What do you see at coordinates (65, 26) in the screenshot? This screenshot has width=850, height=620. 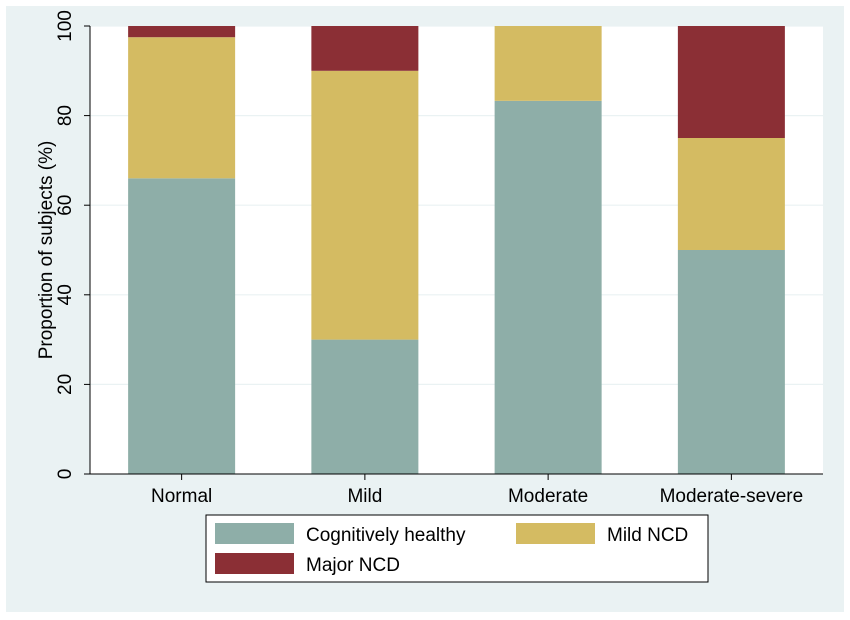 I see `y-tick-label-100: 100` at bounding box center [65, 26].